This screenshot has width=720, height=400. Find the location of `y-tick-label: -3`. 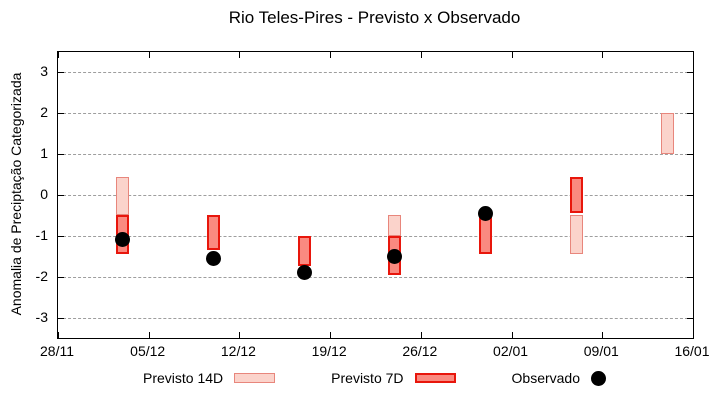

y-tick-label: -3 is located at coordinates (41, 316).